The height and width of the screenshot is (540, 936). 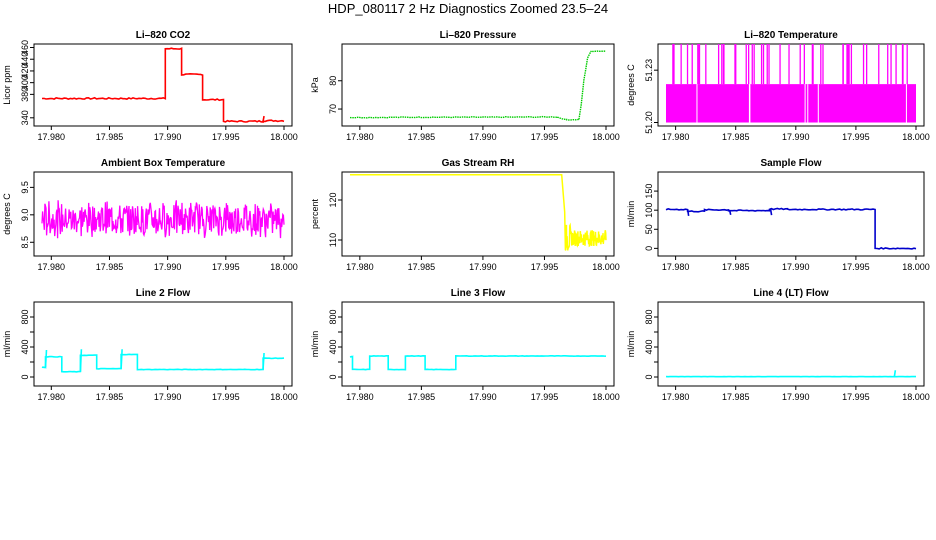 I want to click on y-tick-label: 420, so click(x=25, y=70).